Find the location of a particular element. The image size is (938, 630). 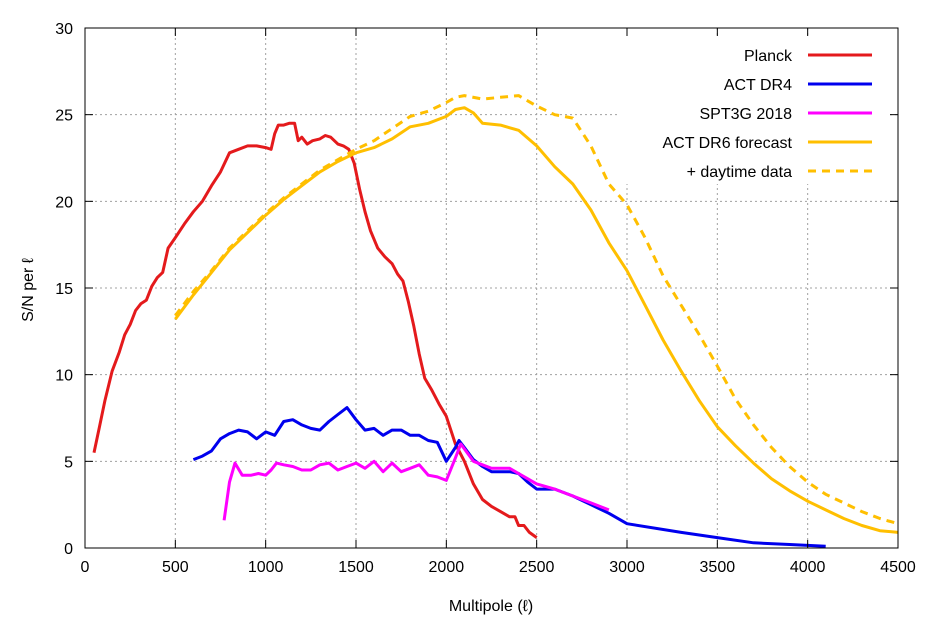

x-tick-label: 500 is located at coordinates (175, 567).